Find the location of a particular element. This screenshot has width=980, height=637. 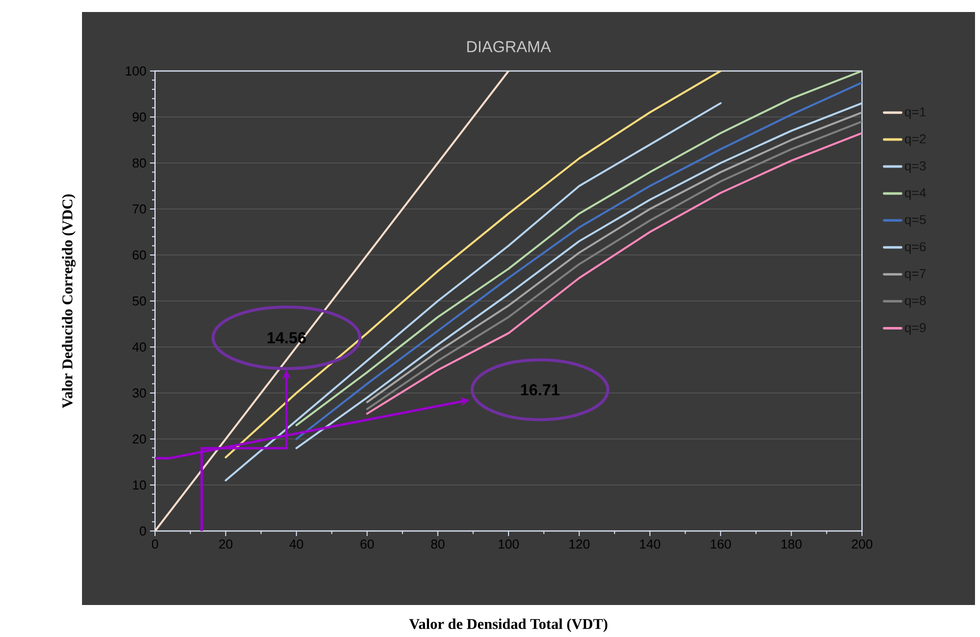

y-tick-label: 10 is located at coordinates (139, 485).